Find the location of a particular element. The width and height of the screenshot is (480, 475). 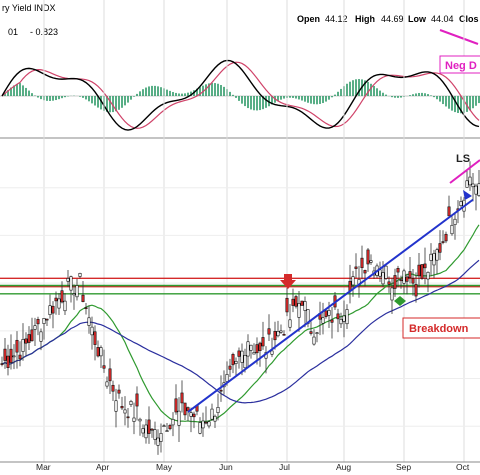

breakdown-label: Breakdown is located at coordinates (439, 329).